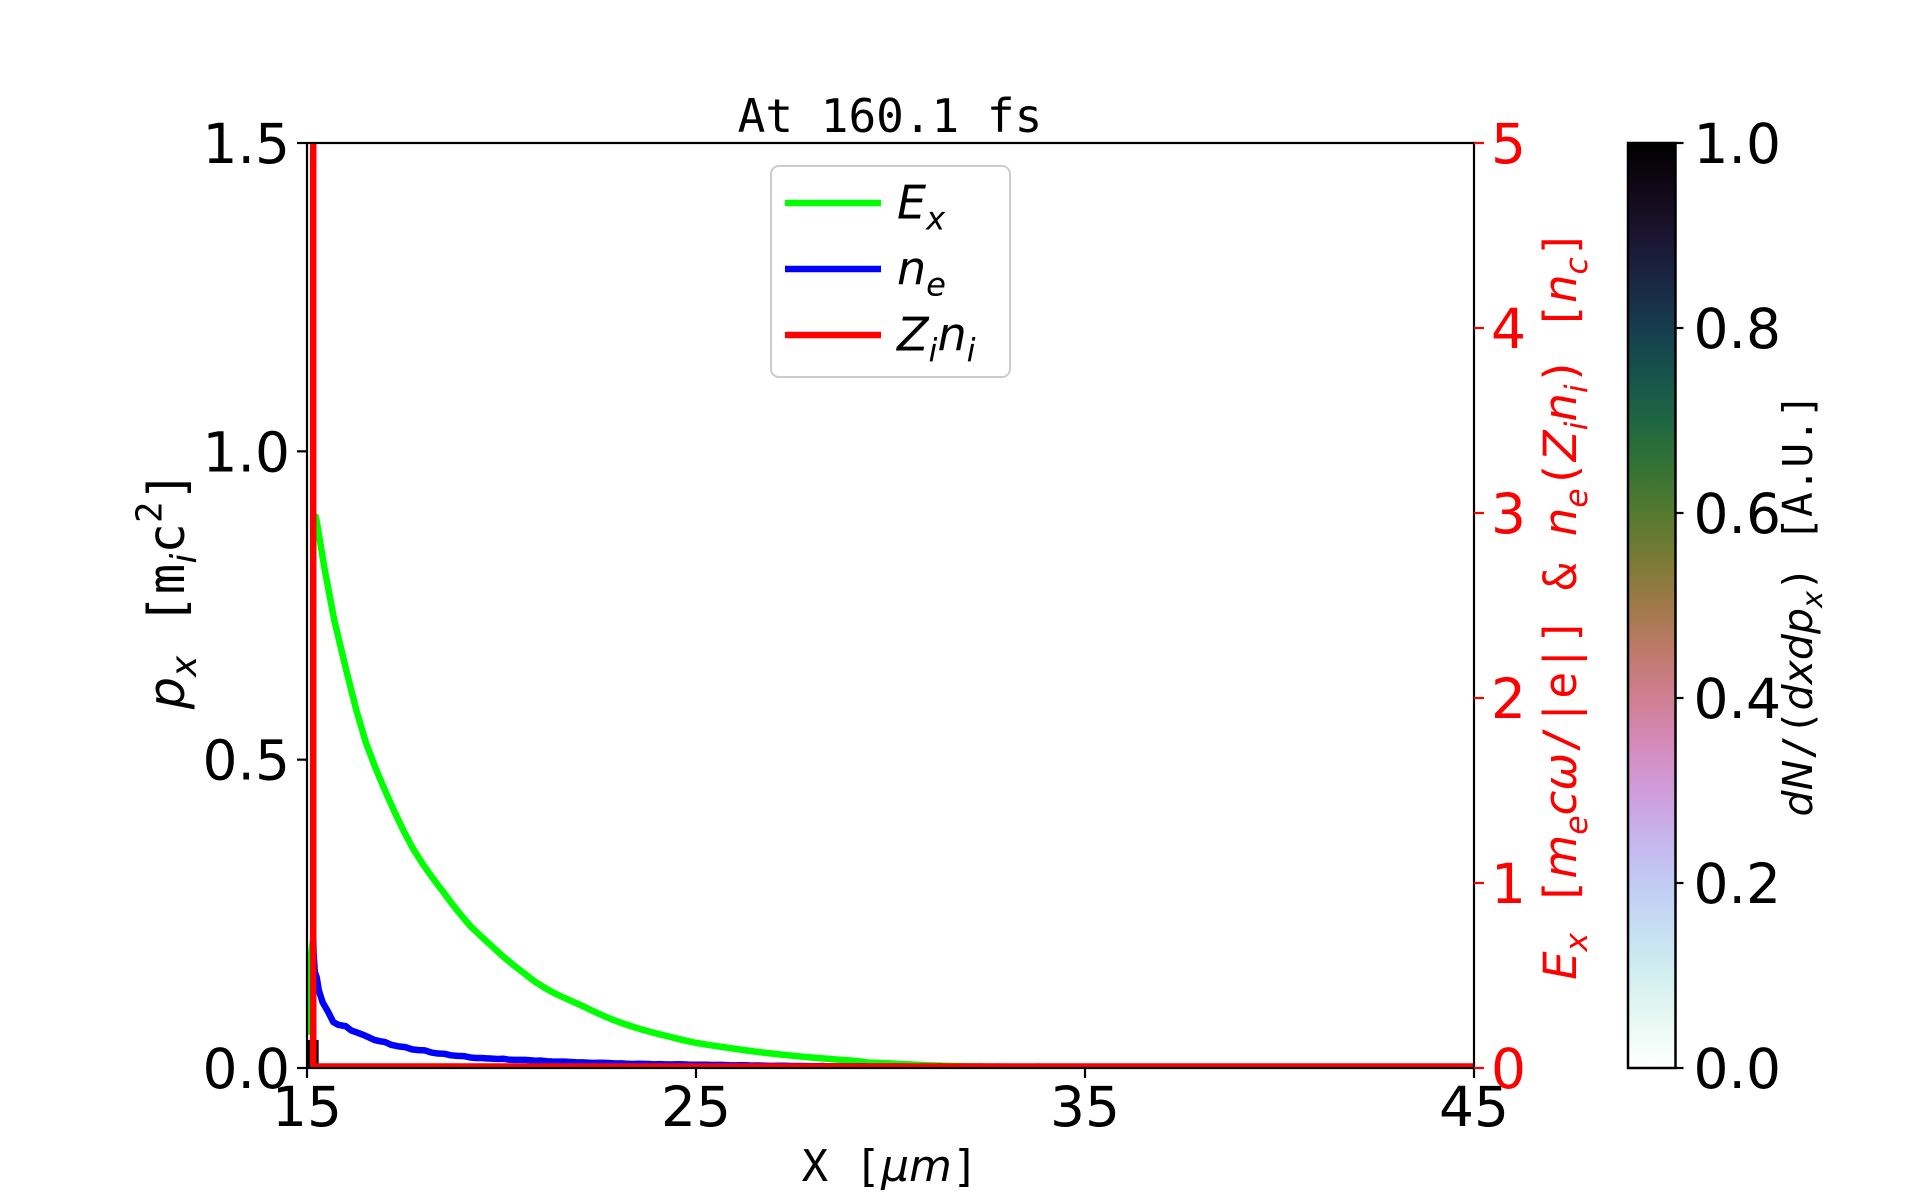 This screenshot has width=1920, height=1200. What do you see at coordinates (916, 1166) in the screenshot?
I see `text-segment: μm` at bounding box center [916, 1166].